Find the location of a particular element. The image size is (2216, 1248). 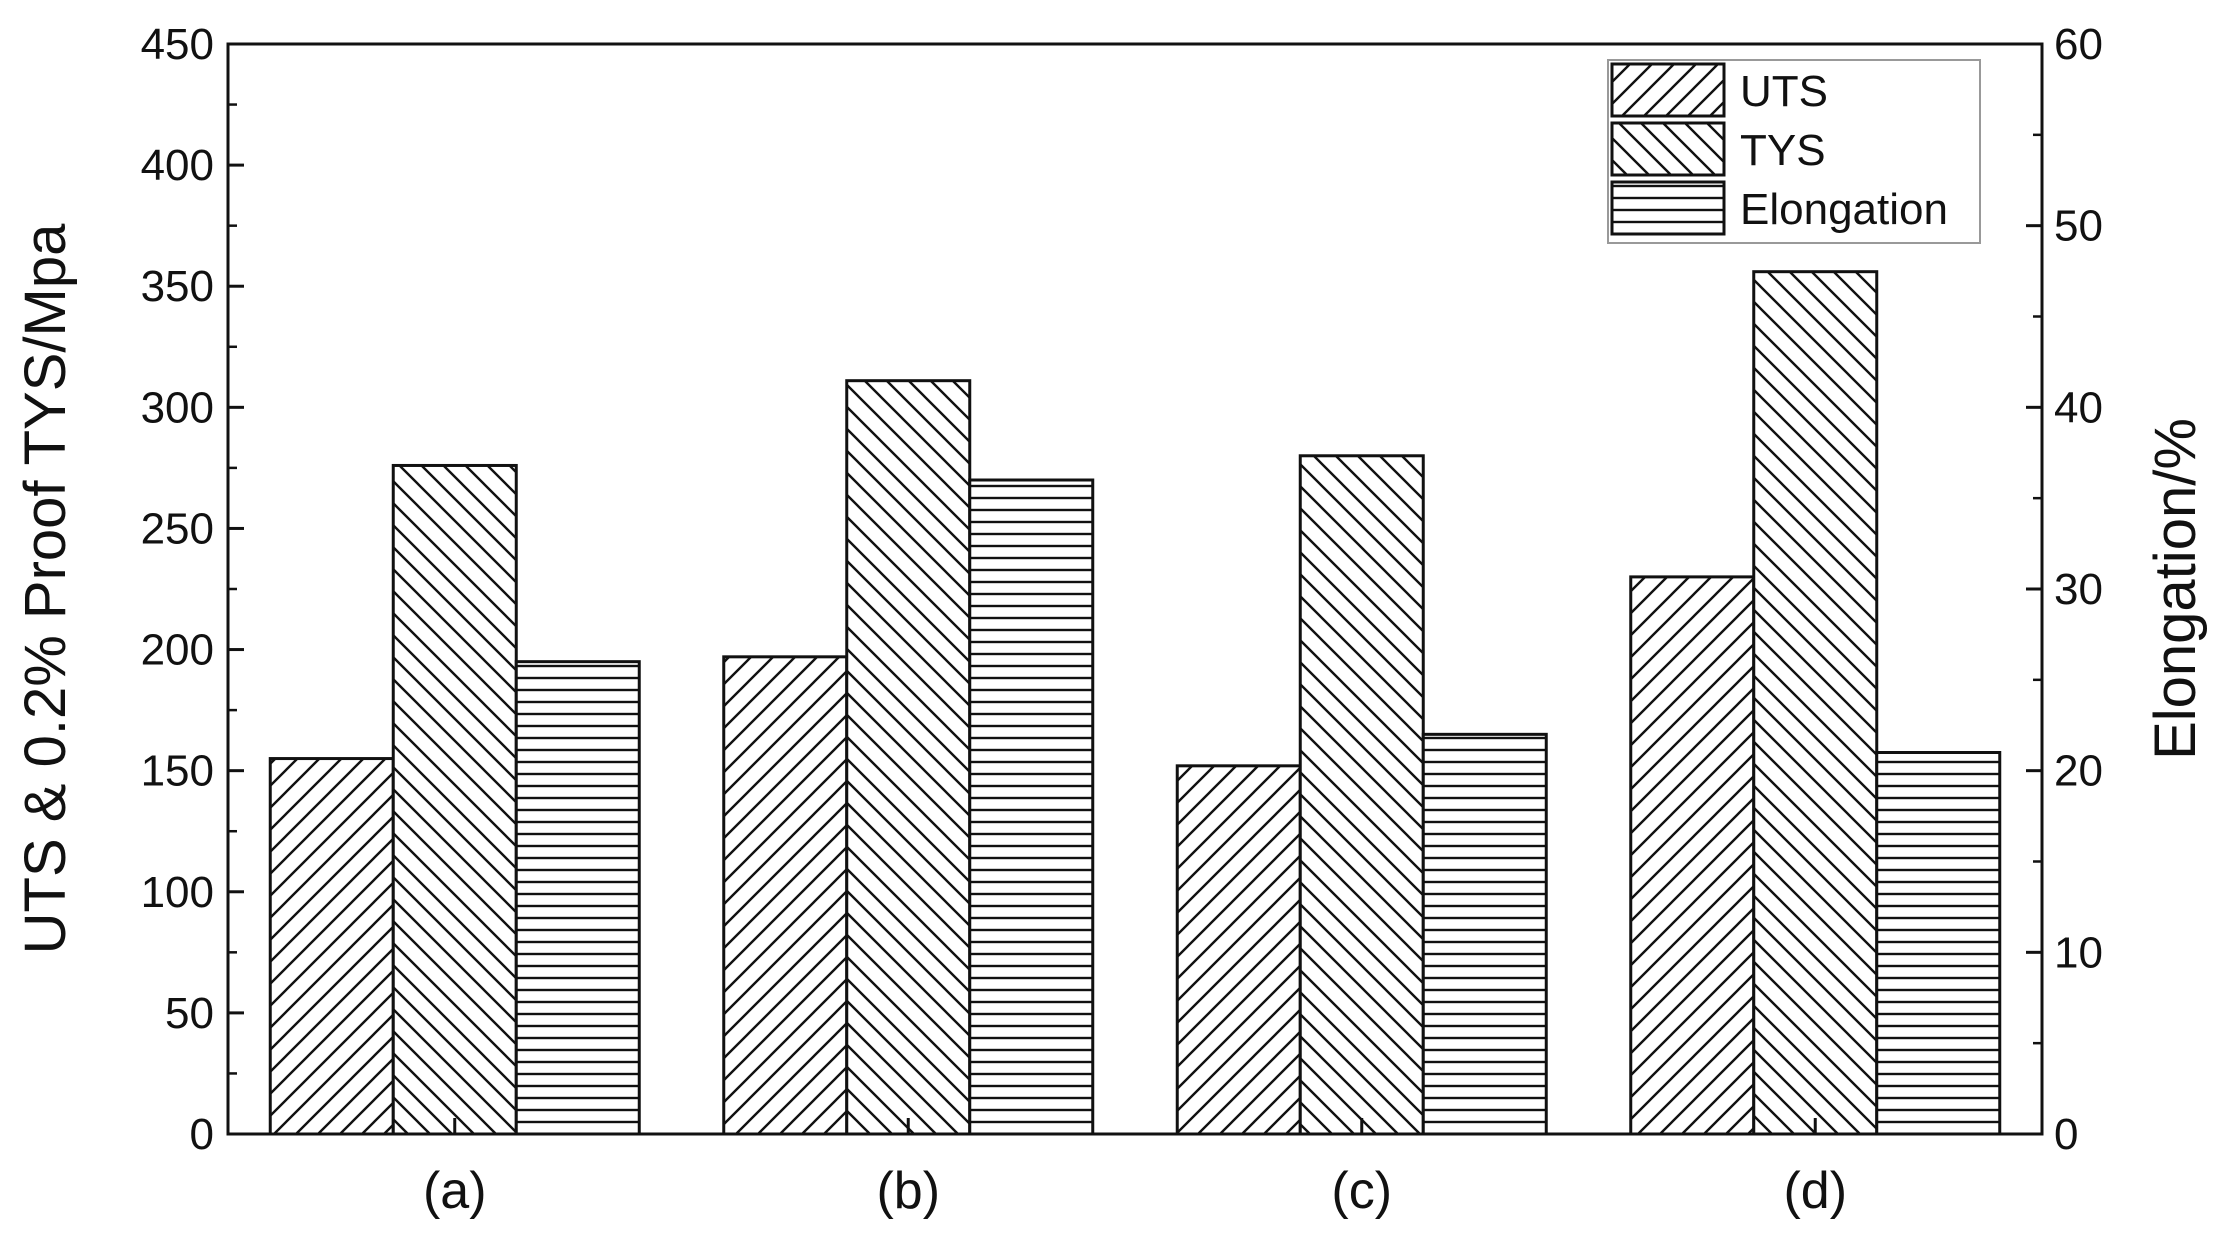

right-tick-label-0: 0 is located at coordinates (2066, 1134).